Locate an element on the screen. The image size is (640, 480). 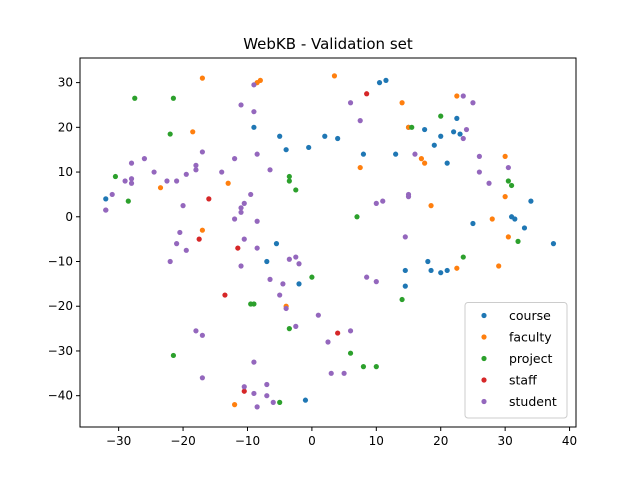
legend-box is located at coordinates (516, 360).